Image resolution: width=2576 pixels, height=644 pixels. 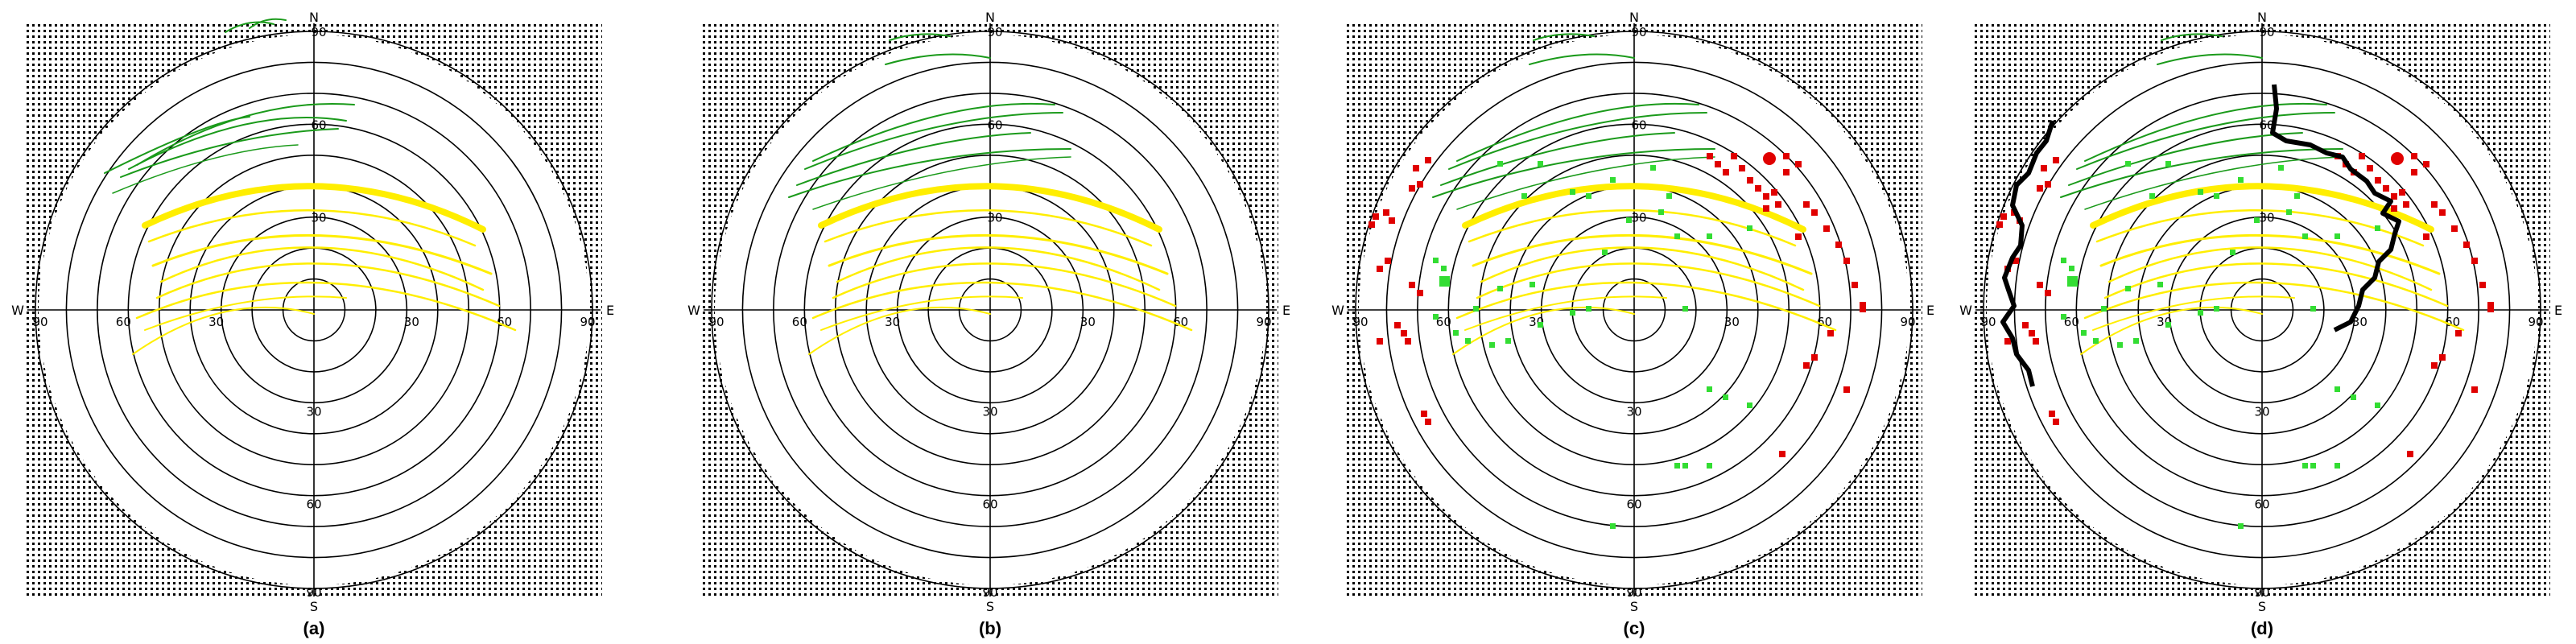 I want to click on visibility-boundary-west, so click(x=2027, y=253).